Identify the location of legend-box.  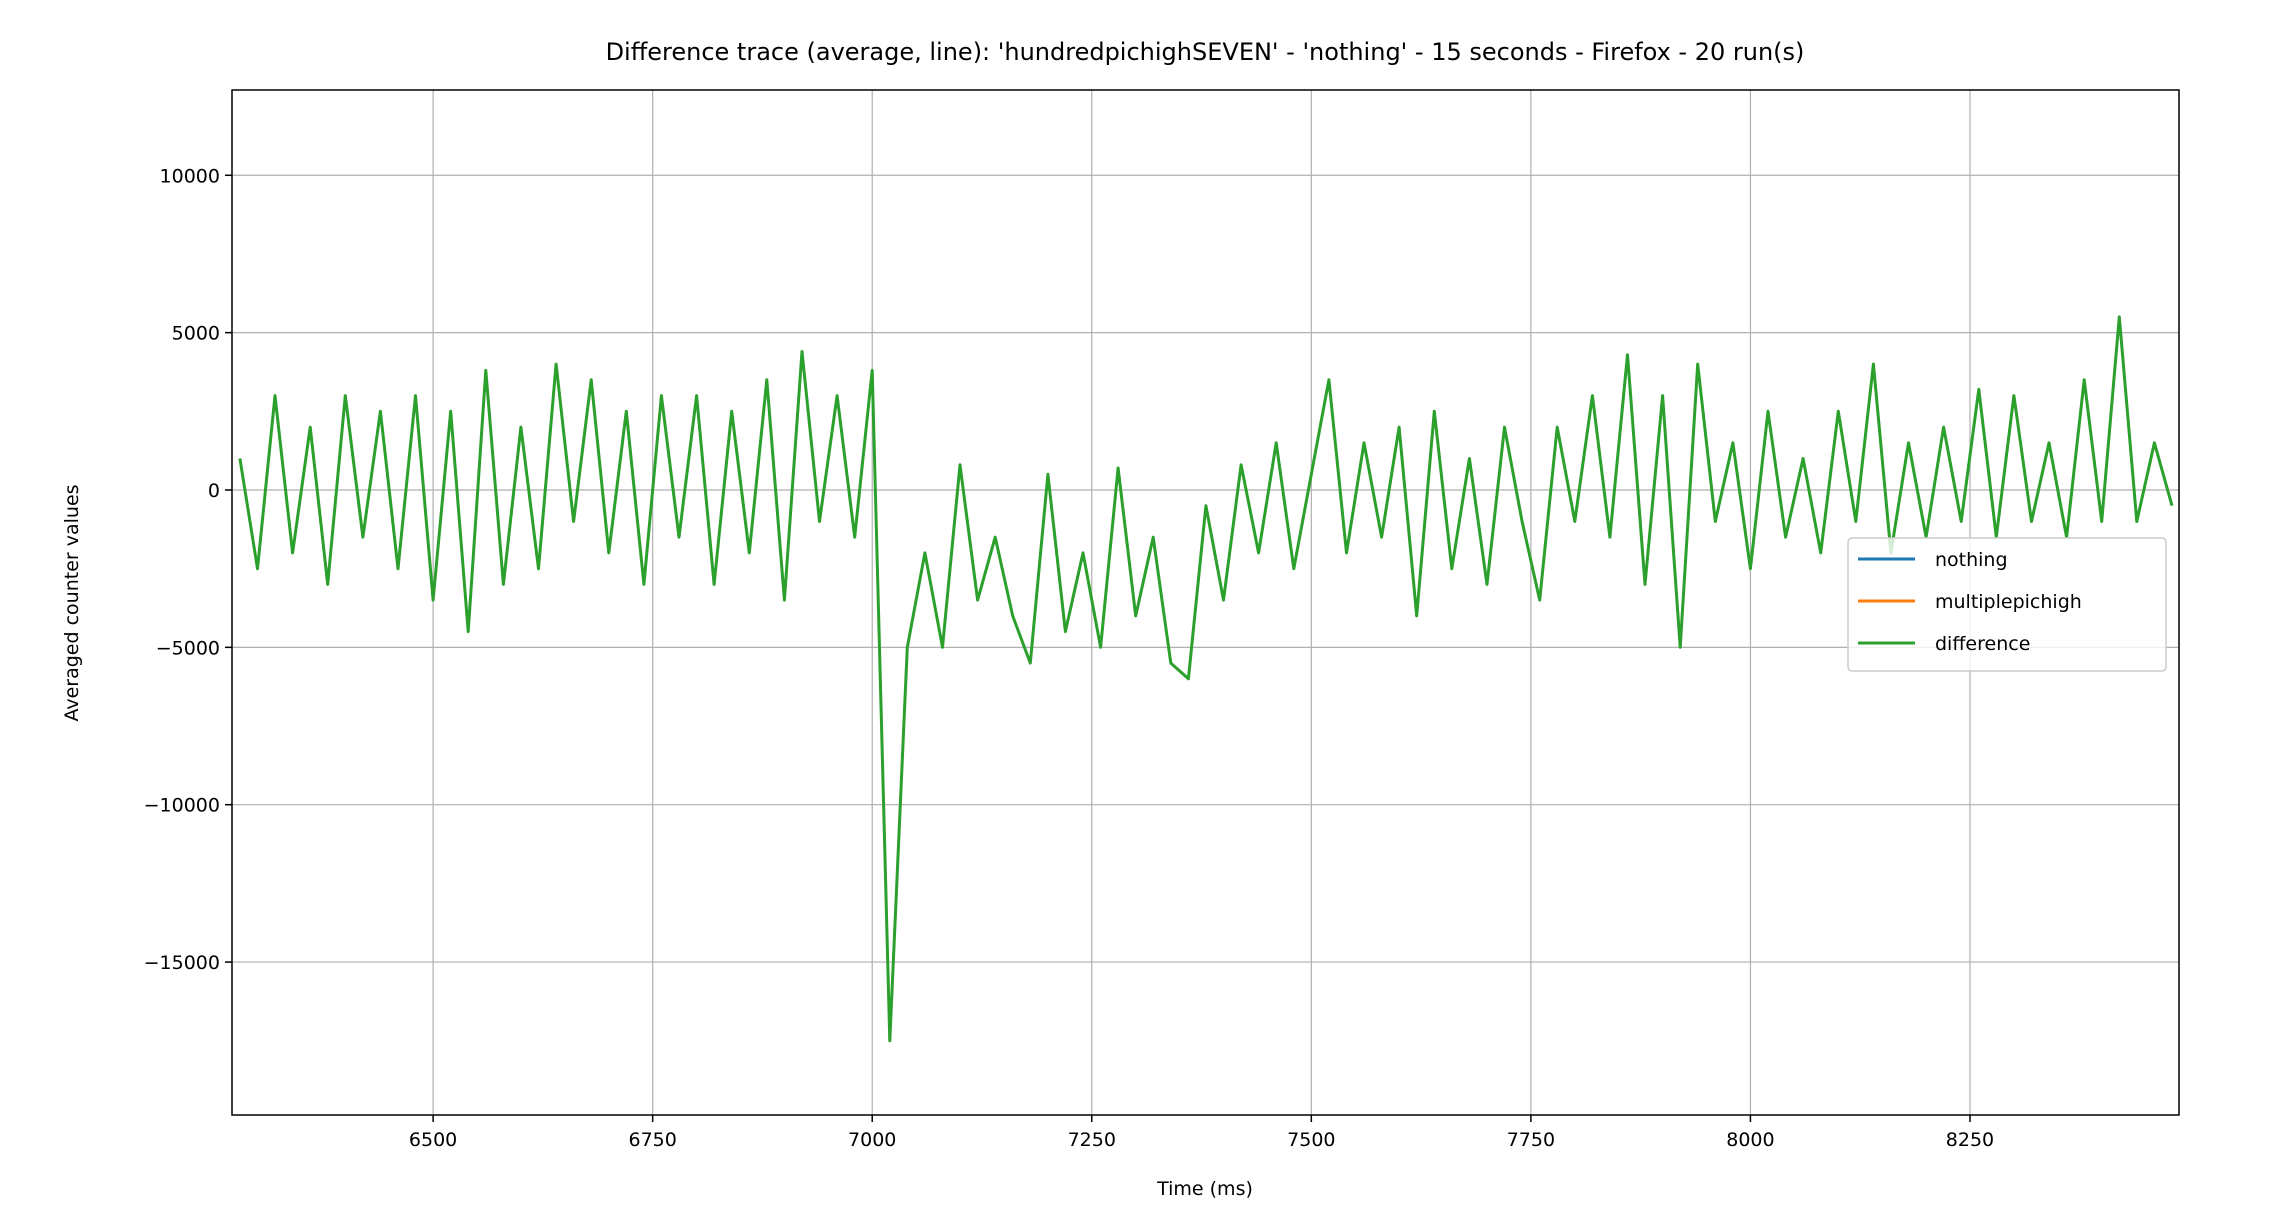
(2007, 604).